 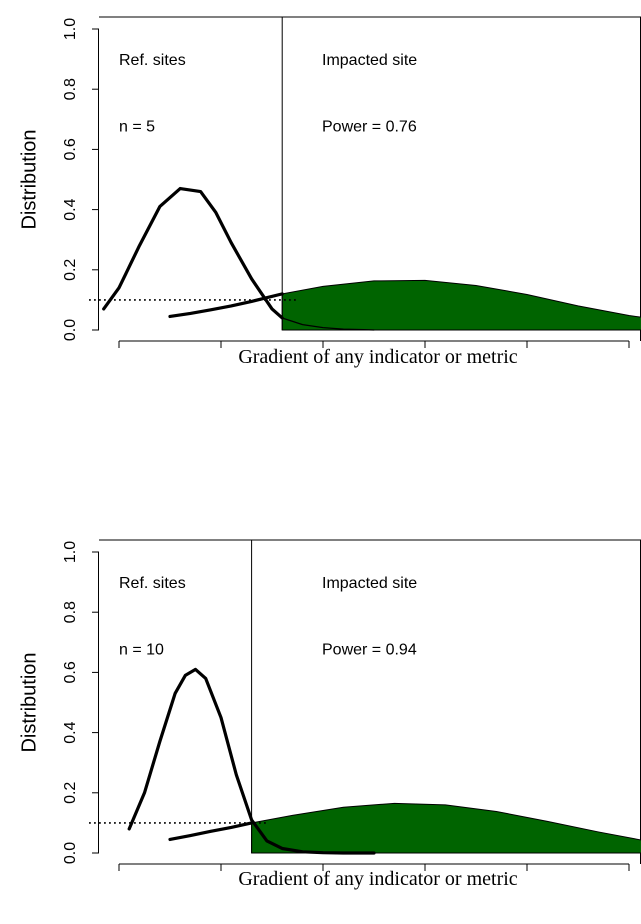 I want to click on annotation-n: n = 5, so click(x=137, y=126).